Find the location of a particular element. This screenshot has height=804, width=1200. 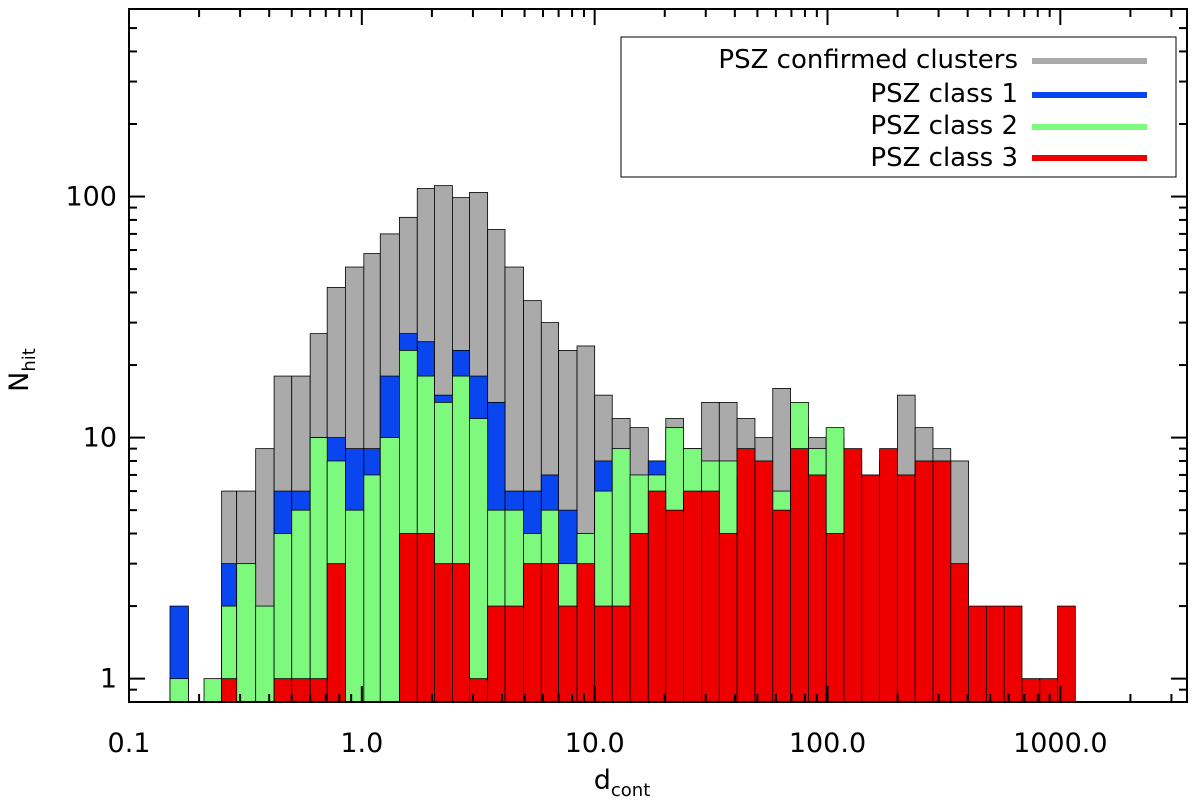

y-axis-title-sub: hit is located at coordinates (29, 359).